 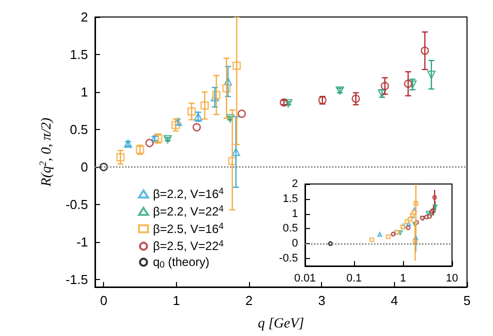 I want to click on y-tick-label: -1, so click(x=82, y=242).